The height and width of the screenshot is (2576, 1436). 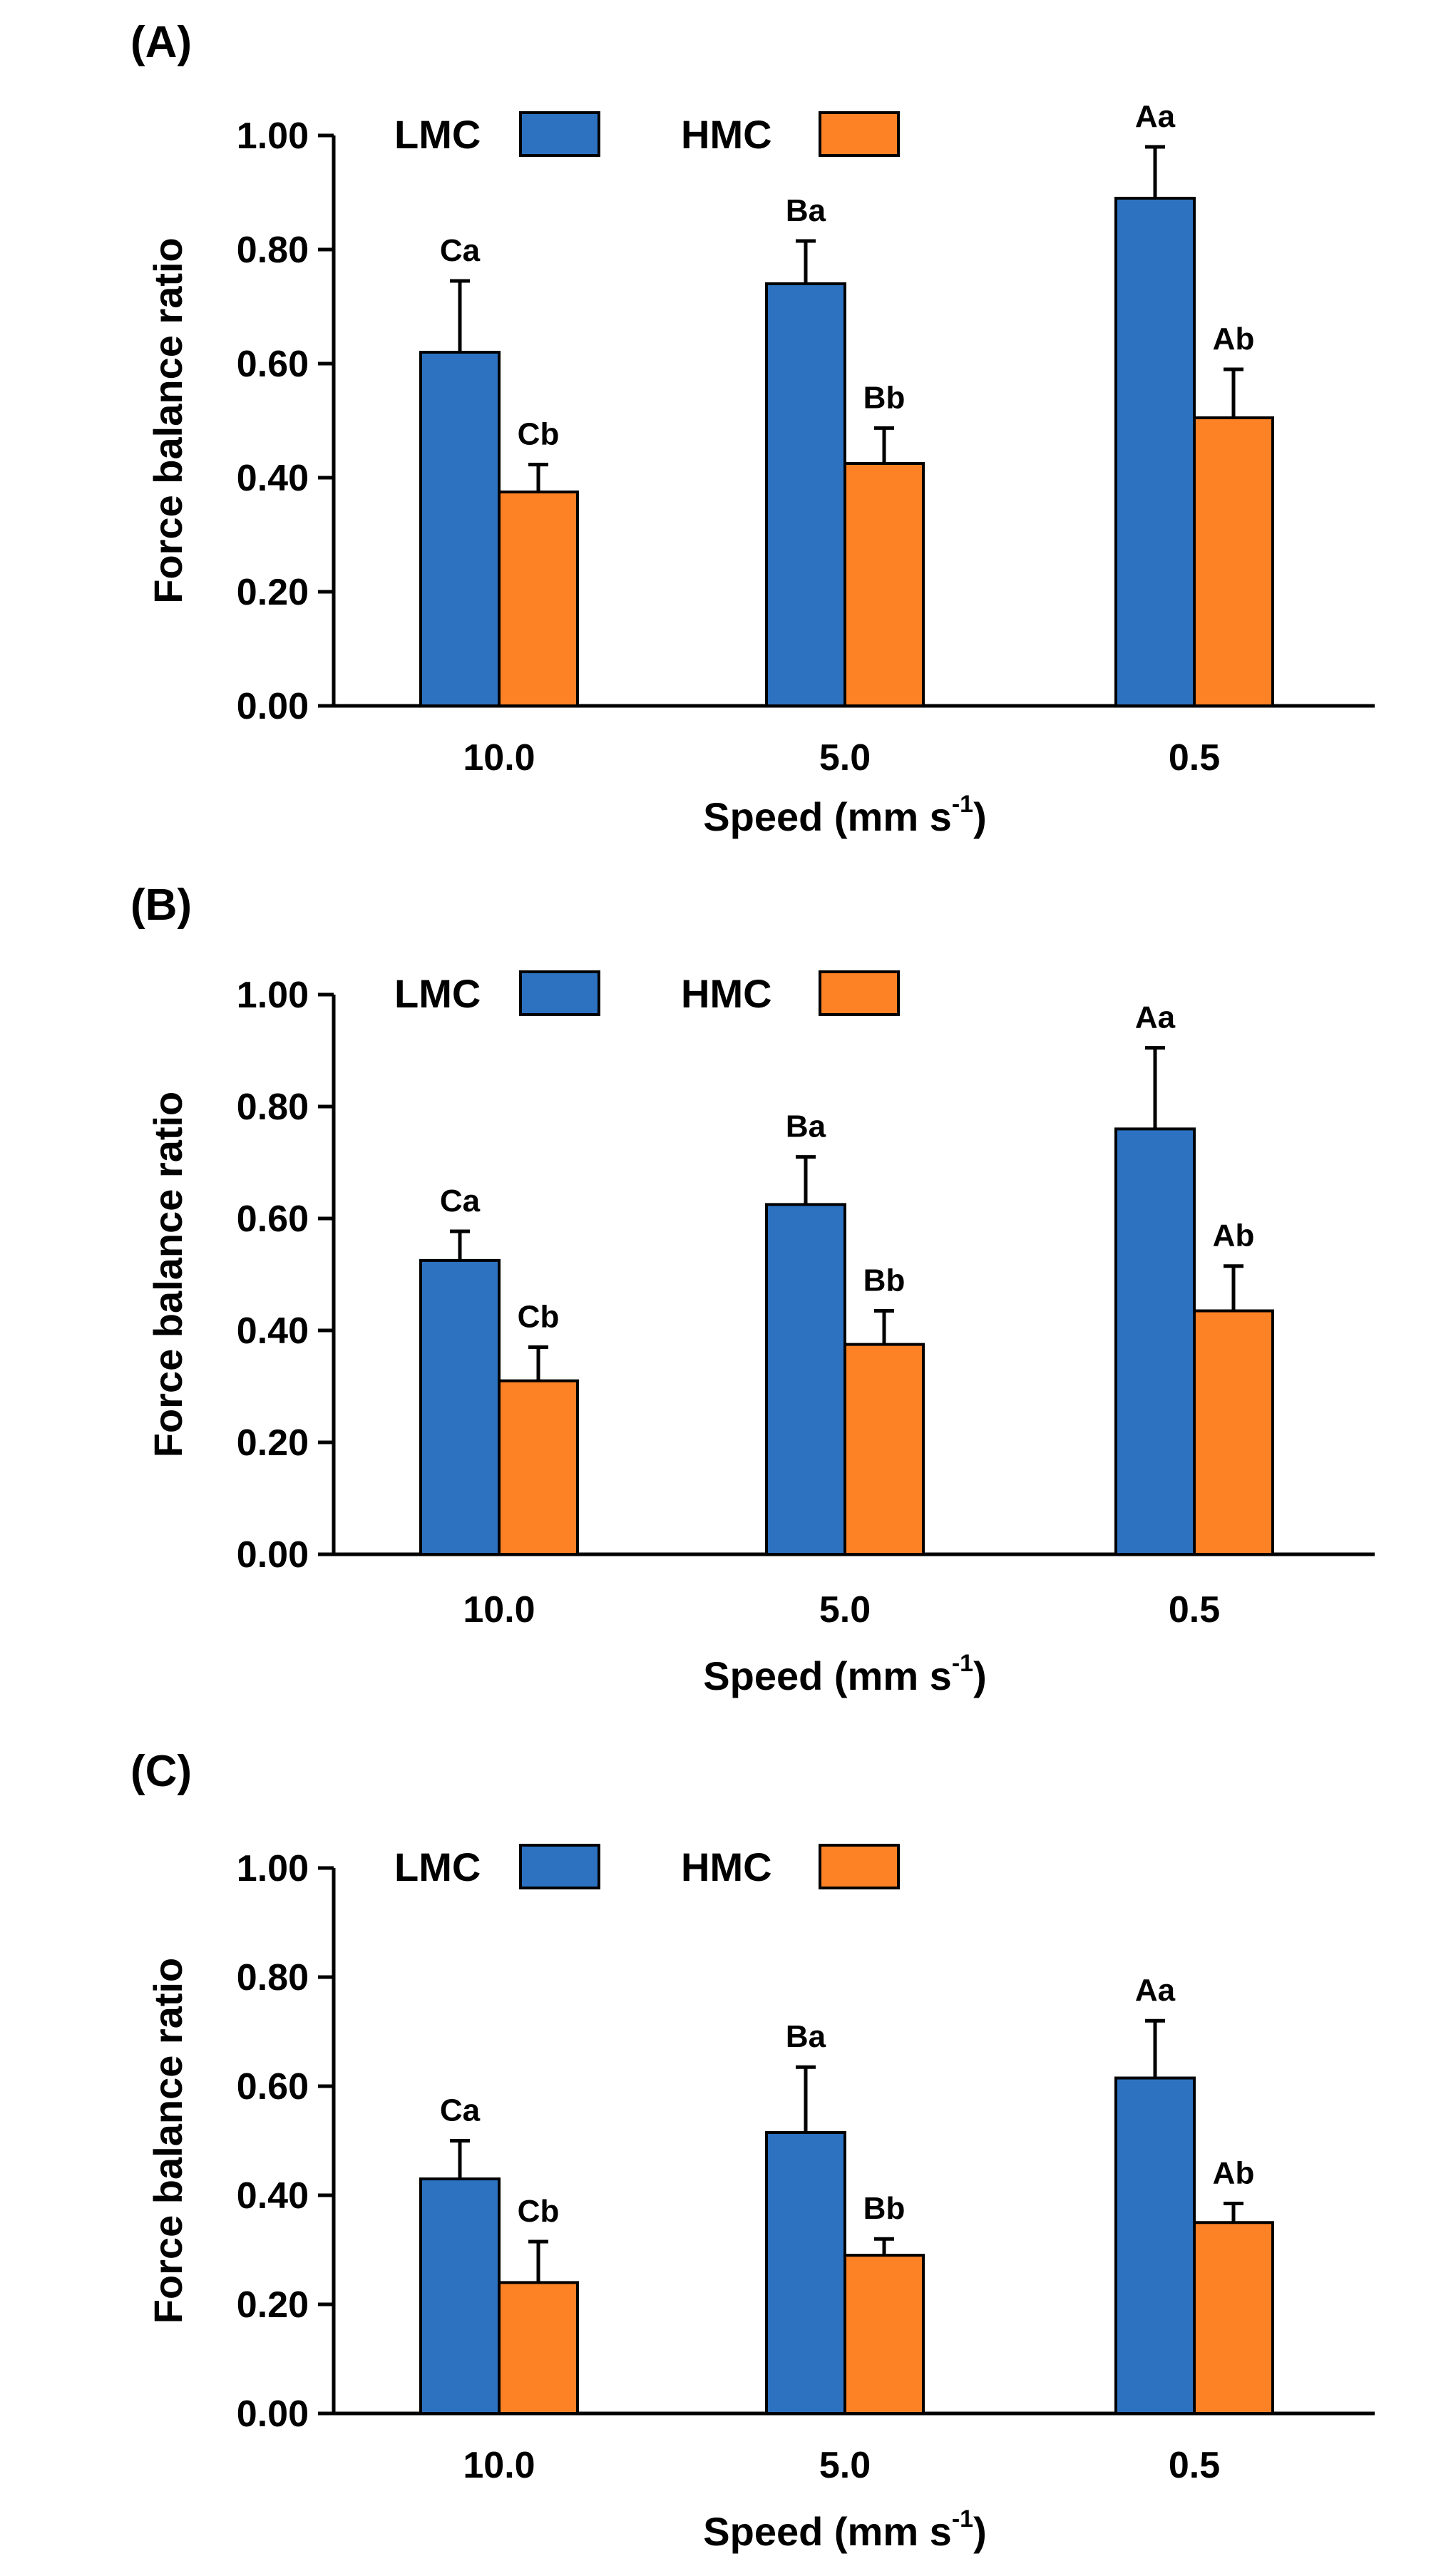 What do you see at coordinates (161, 905) in the screenshot?
I see `panel-label: (B)` at bounding box center [161, 905].